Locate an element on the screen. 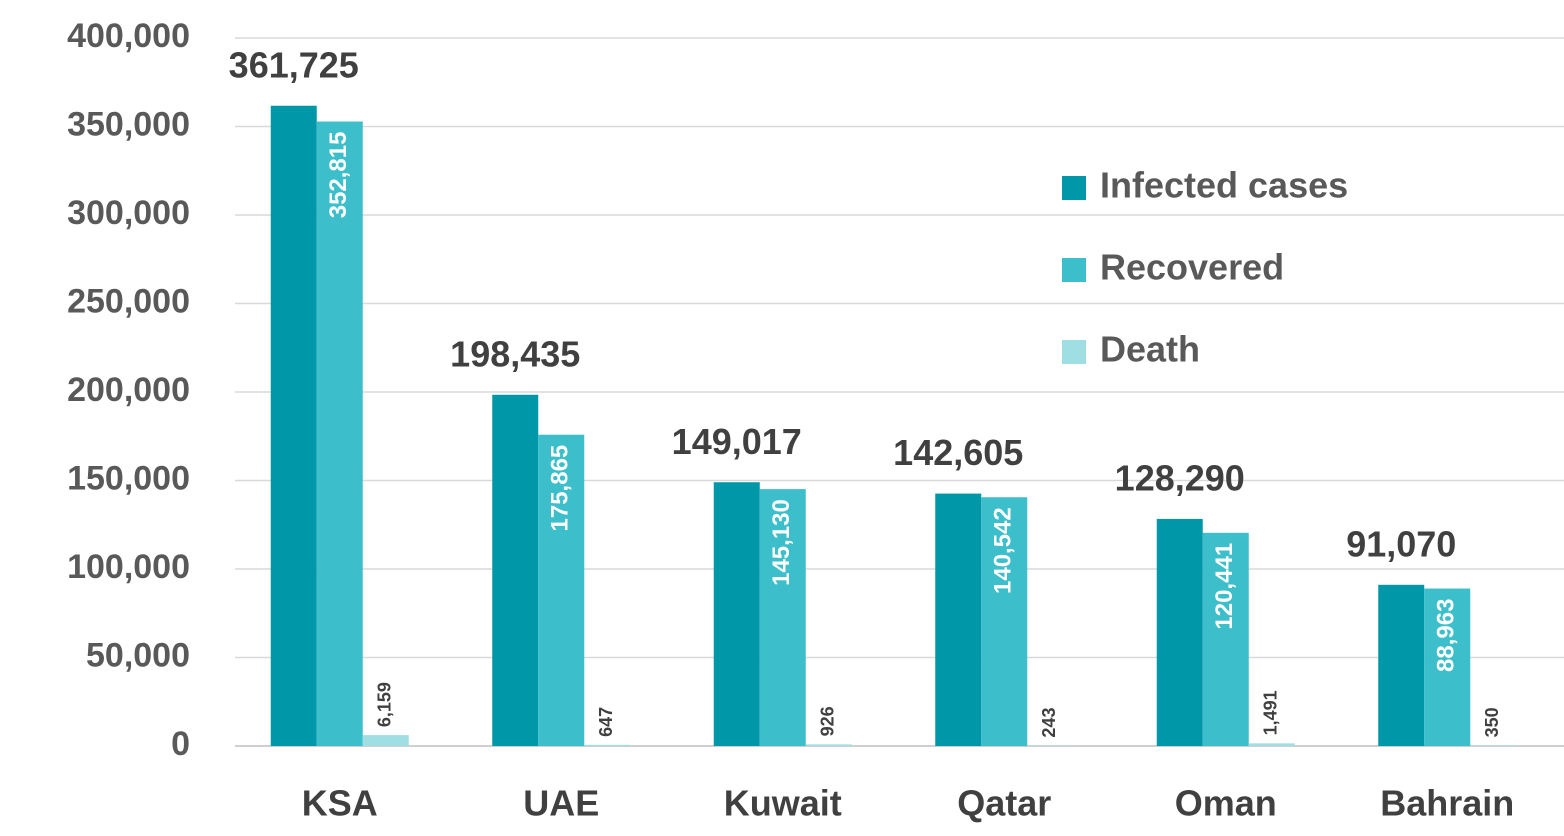  x-tick-label: UAE is located at coordinates (561, 803).